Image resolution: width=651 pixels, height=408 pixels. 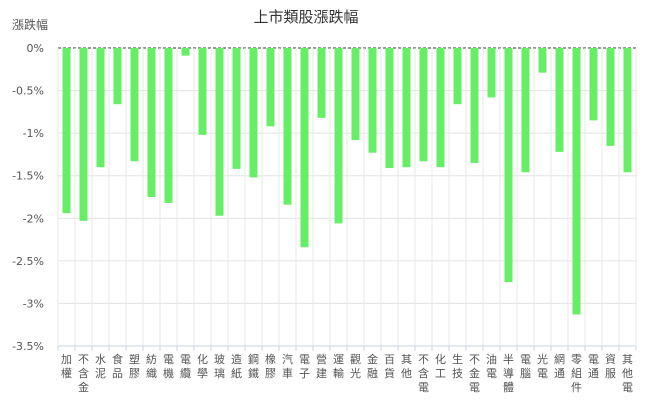 What do you see at coordinates (287, 126) in the screenshot?
I see `bar-汽車` at bounding box center [287, 126].